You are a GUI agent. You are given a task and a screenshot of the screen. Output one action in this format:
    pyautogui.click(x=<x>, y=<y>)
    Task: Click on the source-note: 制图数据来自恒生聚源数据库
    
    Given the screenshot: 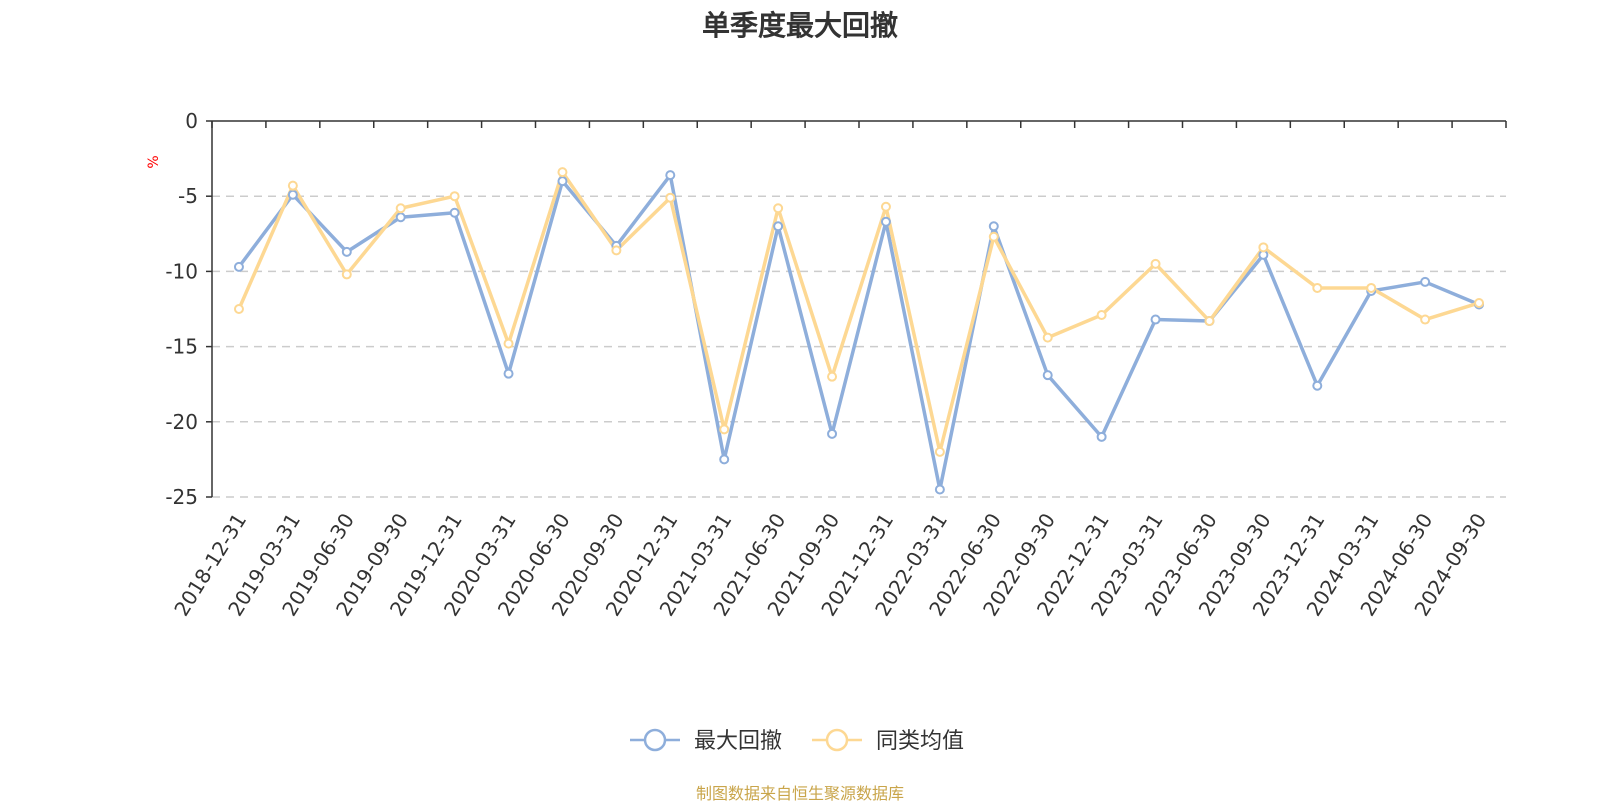 What is the action you would take?
    pyautogui.click(x=799, y=793)
    